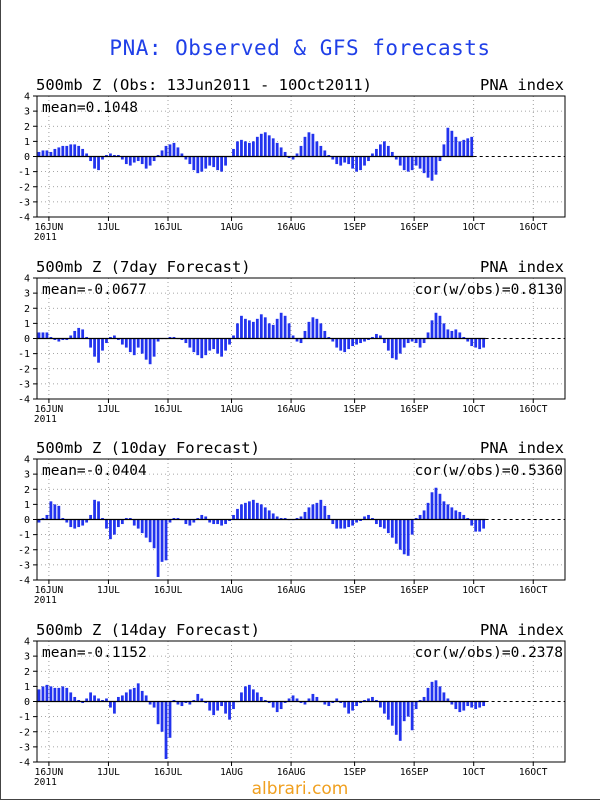 The image size is (600, 800). Describe the element at coordinates (168, 590) in the screenshot. I see `x-tick-label: 16JUL` at that location.